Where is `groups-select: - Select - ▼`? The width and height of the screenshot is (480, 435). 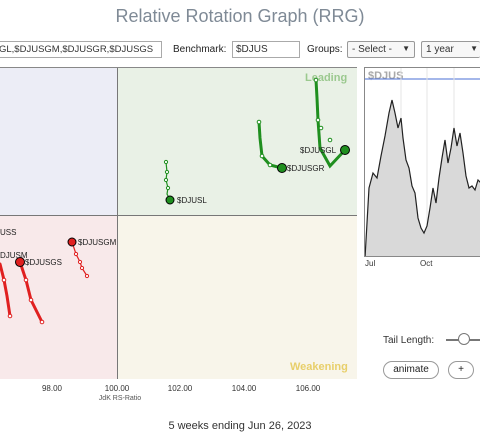 groups-select: - Select - ▼ is located at coordinates (381, 49).